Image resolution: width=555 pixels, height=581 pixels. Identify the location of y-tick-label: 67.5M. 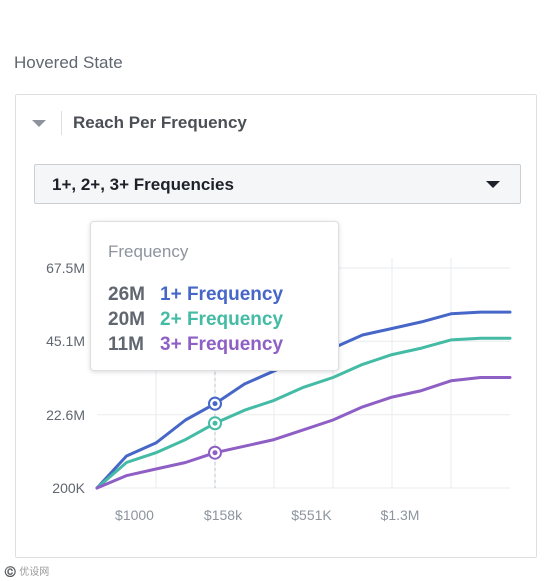
(65, 268).